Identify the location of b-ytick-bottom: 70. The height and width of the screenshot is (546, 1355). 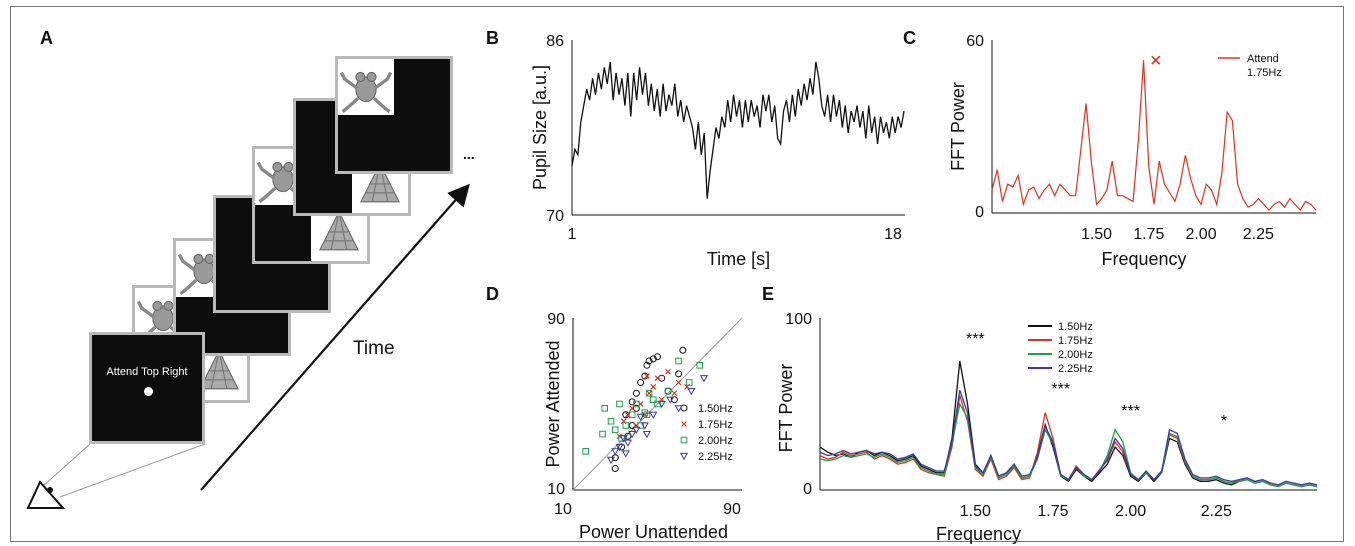
(555, 216).